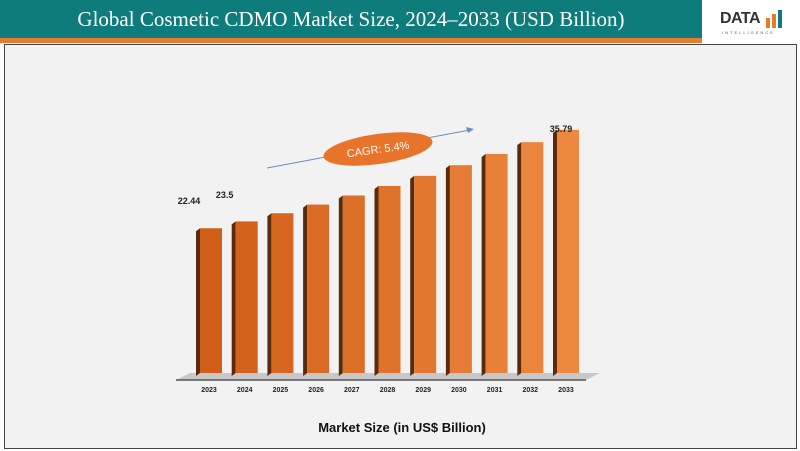  Describe the element at coordinates (388, 376) in the screenshot. I see `x-axis-floor` at that location.